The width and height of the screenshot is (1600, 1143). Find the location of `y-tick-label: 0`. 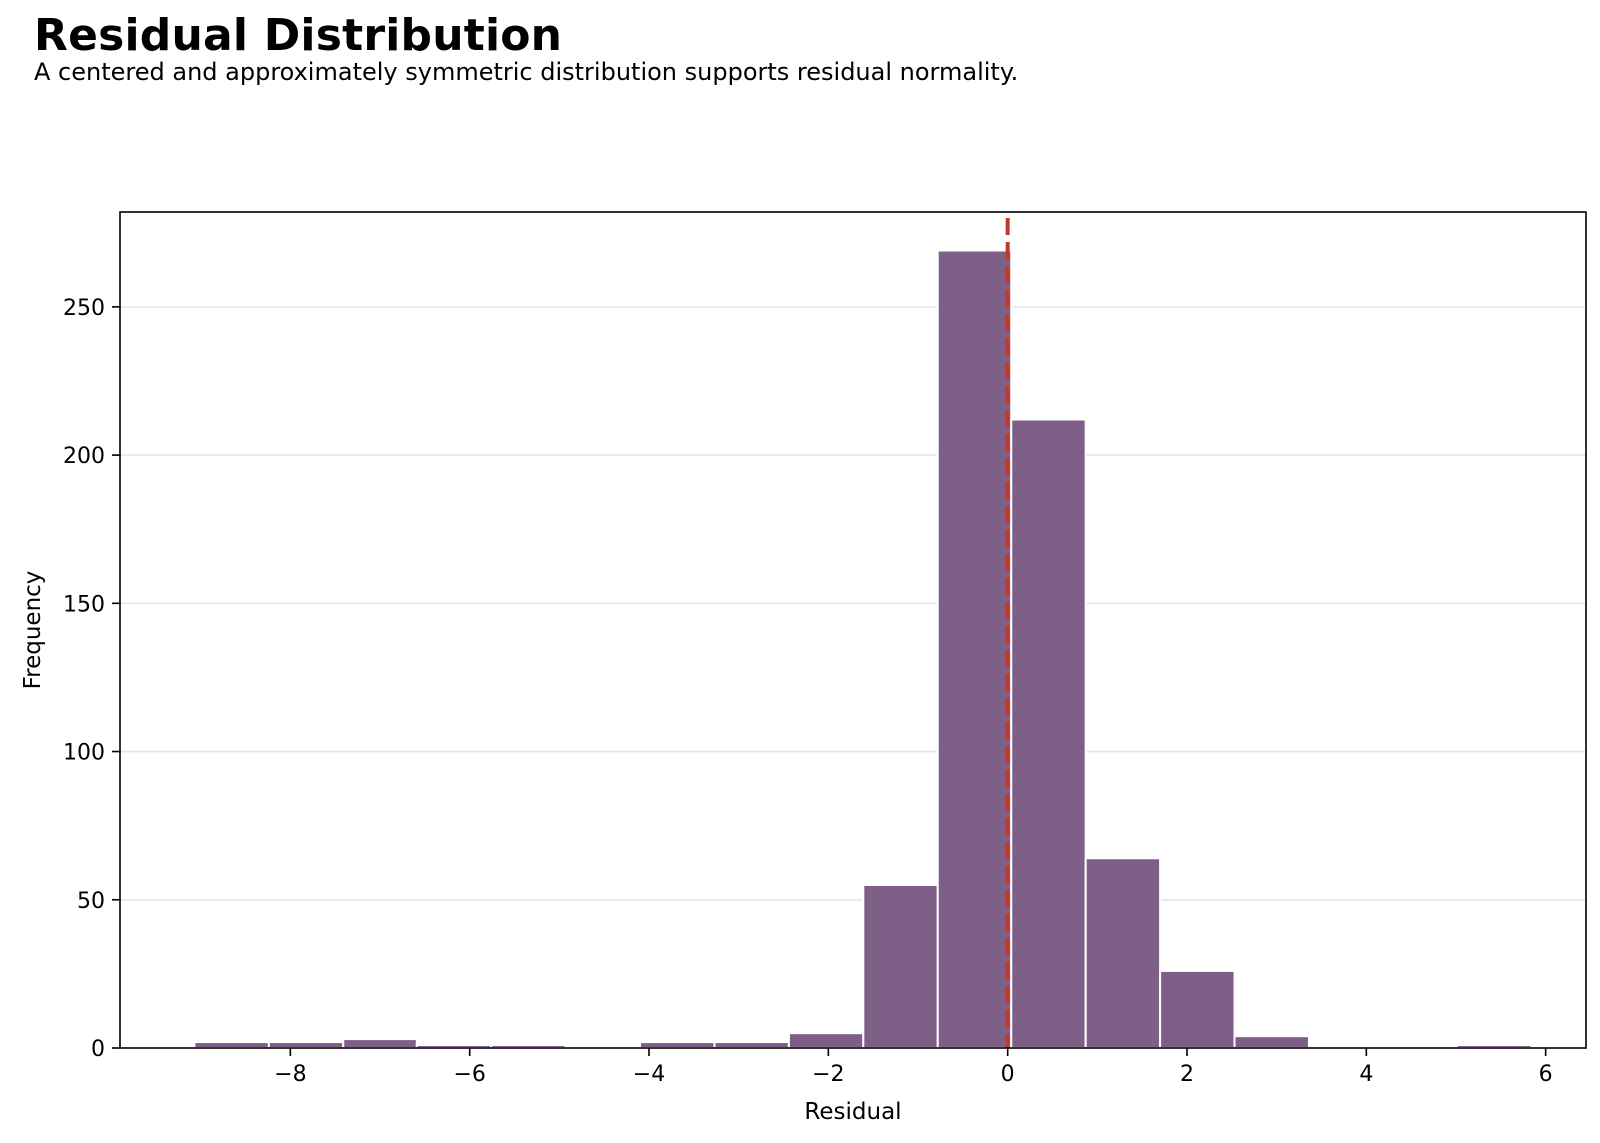

y-tick-label: 0 is located at coordinates (98, 1049).